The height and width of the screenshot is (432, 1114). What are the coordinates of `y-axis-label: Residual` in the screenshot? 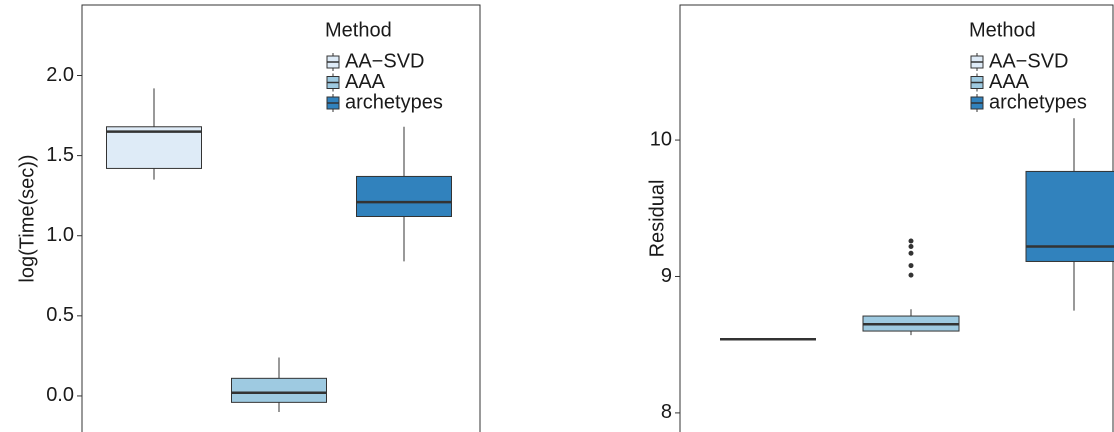 It's located at (657, 219).